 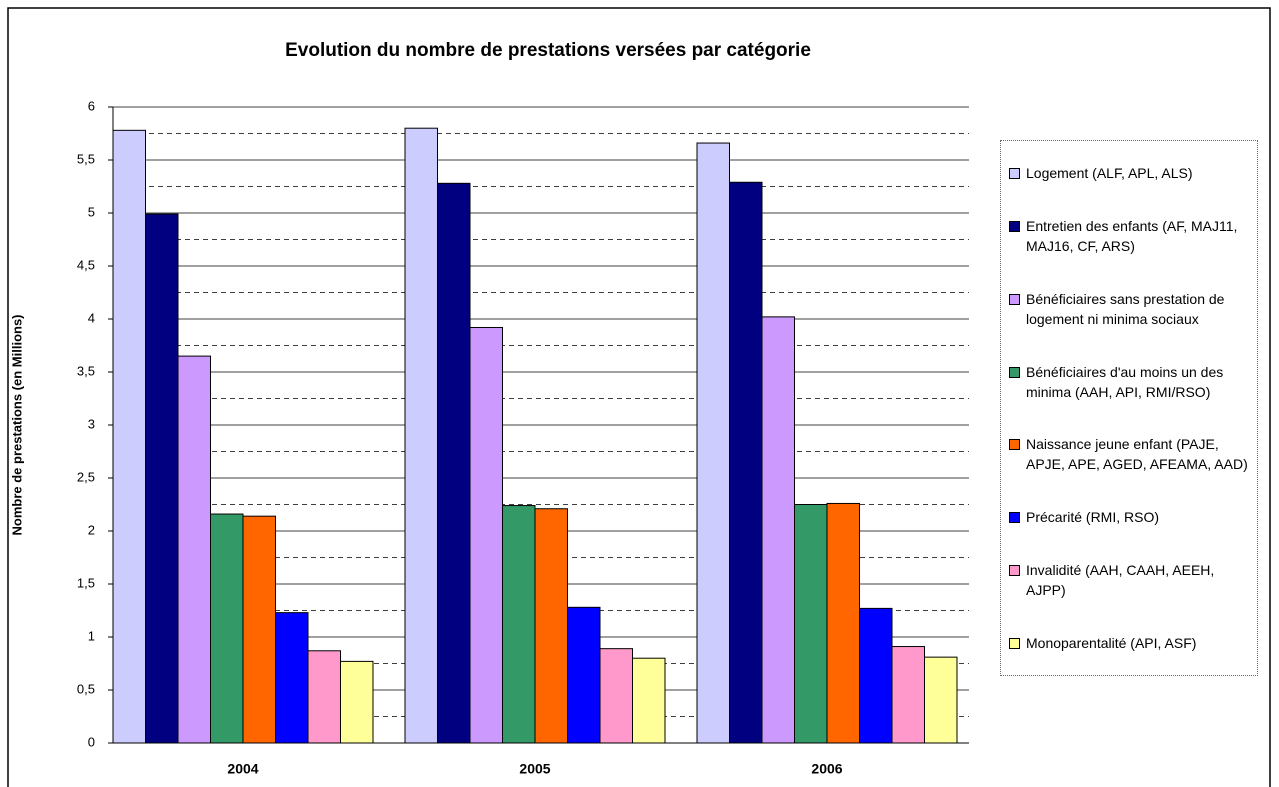 I want to click on y-tick-label: 1, so click(x=91, y=635).